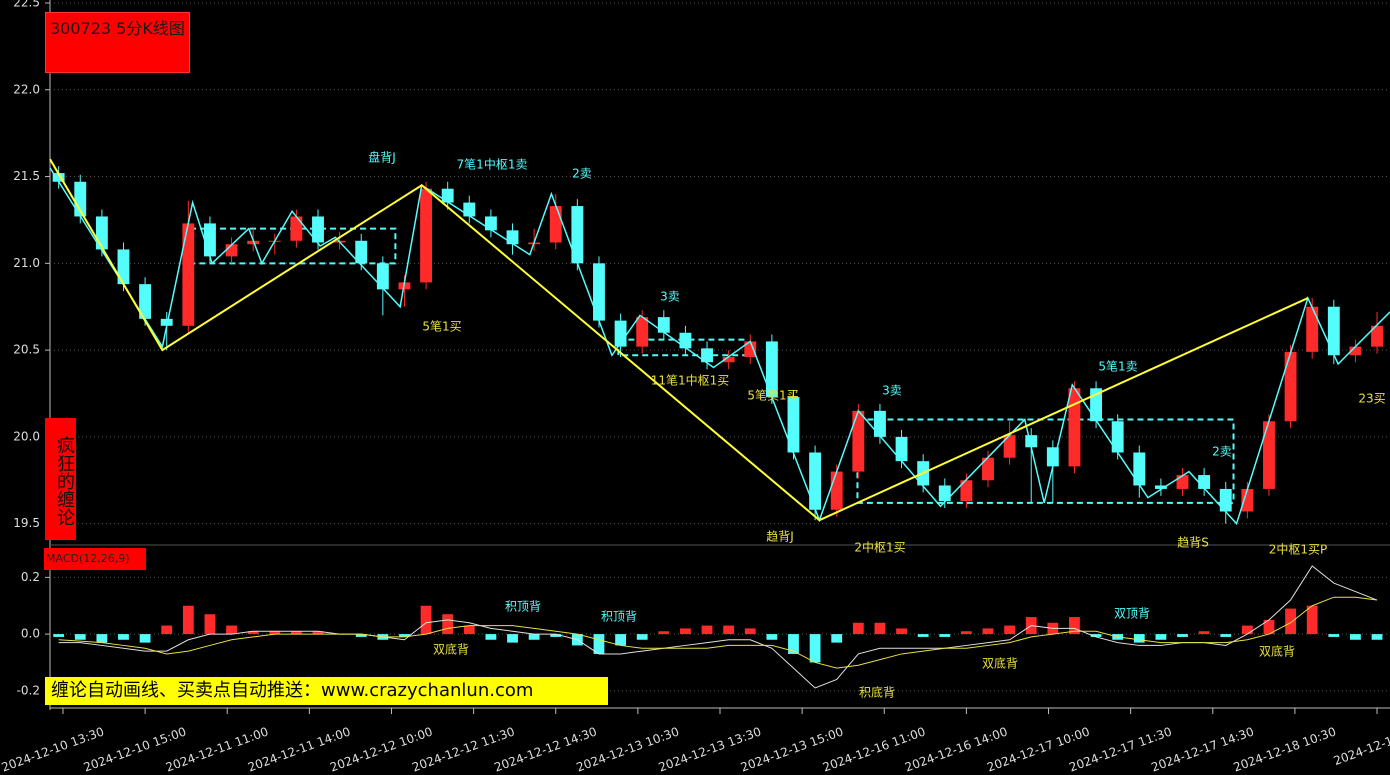  I want to click on zone, so click(1045, 461).